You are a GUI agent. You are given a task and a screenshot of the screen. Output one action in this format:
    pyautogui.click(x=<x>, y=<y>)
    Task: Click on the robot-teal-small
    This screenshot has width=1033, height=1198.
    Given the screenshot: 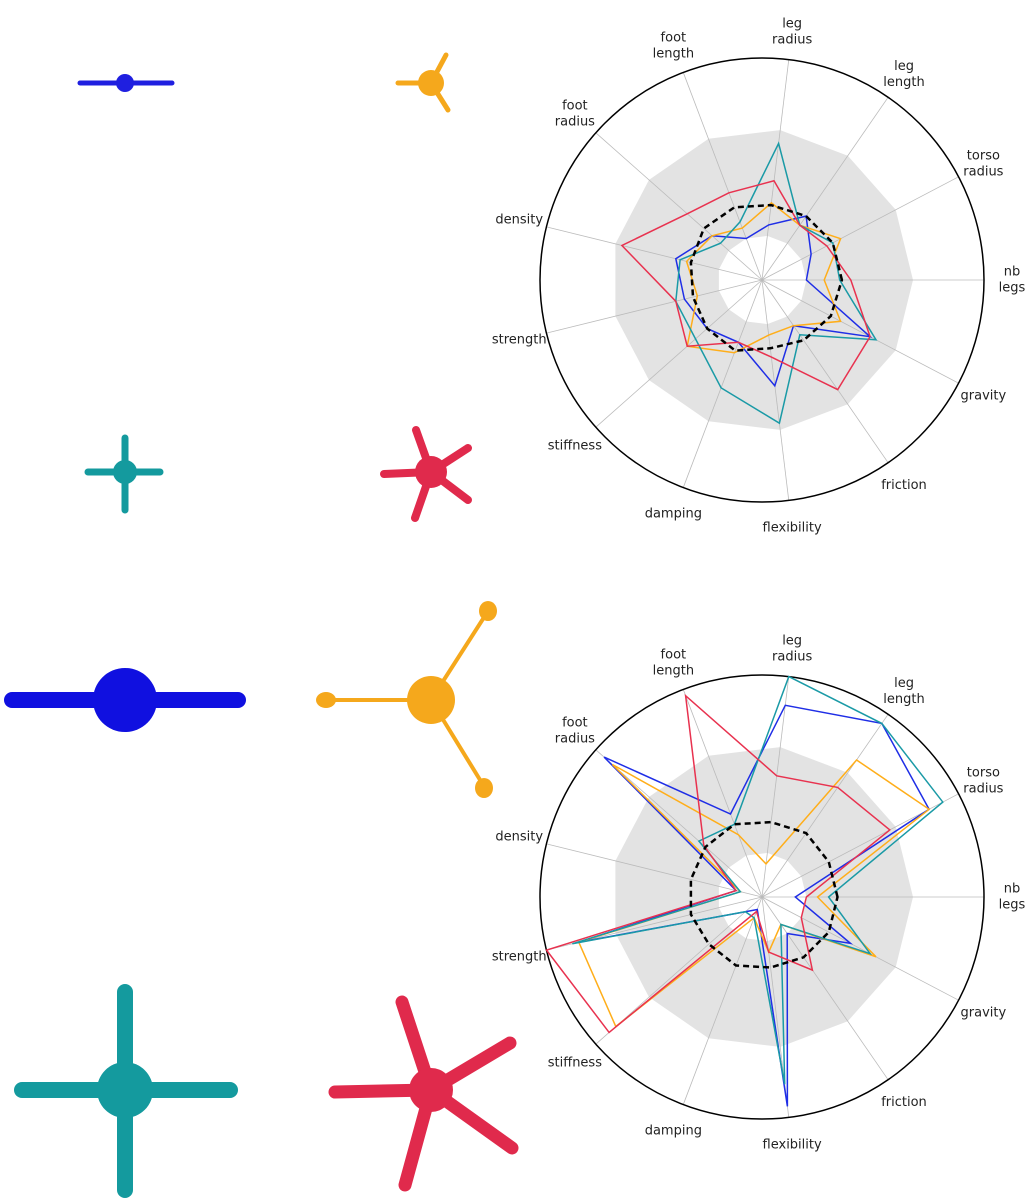 What is the action you would take?
    pyautogui.click(x=124, y=474)
    